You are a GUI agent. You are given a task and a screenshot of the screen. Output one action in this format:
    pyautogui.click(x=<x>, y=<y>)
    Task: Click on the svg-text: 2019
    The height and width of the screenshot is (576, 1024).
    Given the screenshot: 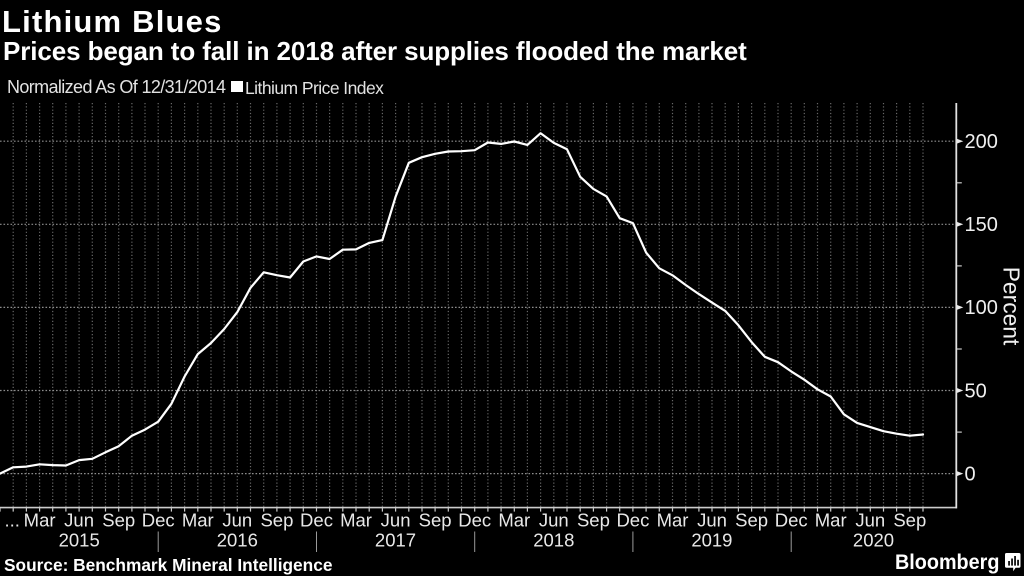 What is the action you would take?
    pyautogui.click(x=711, y=540)
    